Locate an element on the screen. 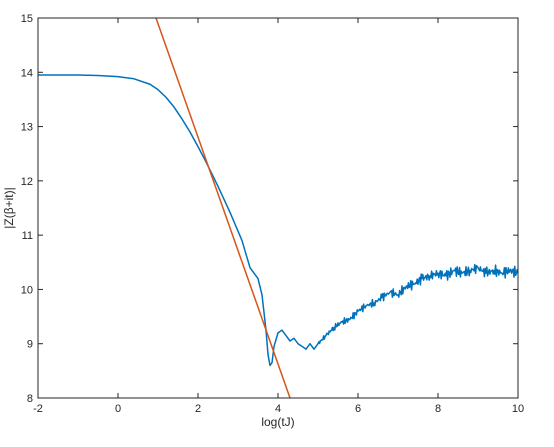 This screenshot has height=447, width=554. x-tick-label: 4 is located at coordinates (278, 409).